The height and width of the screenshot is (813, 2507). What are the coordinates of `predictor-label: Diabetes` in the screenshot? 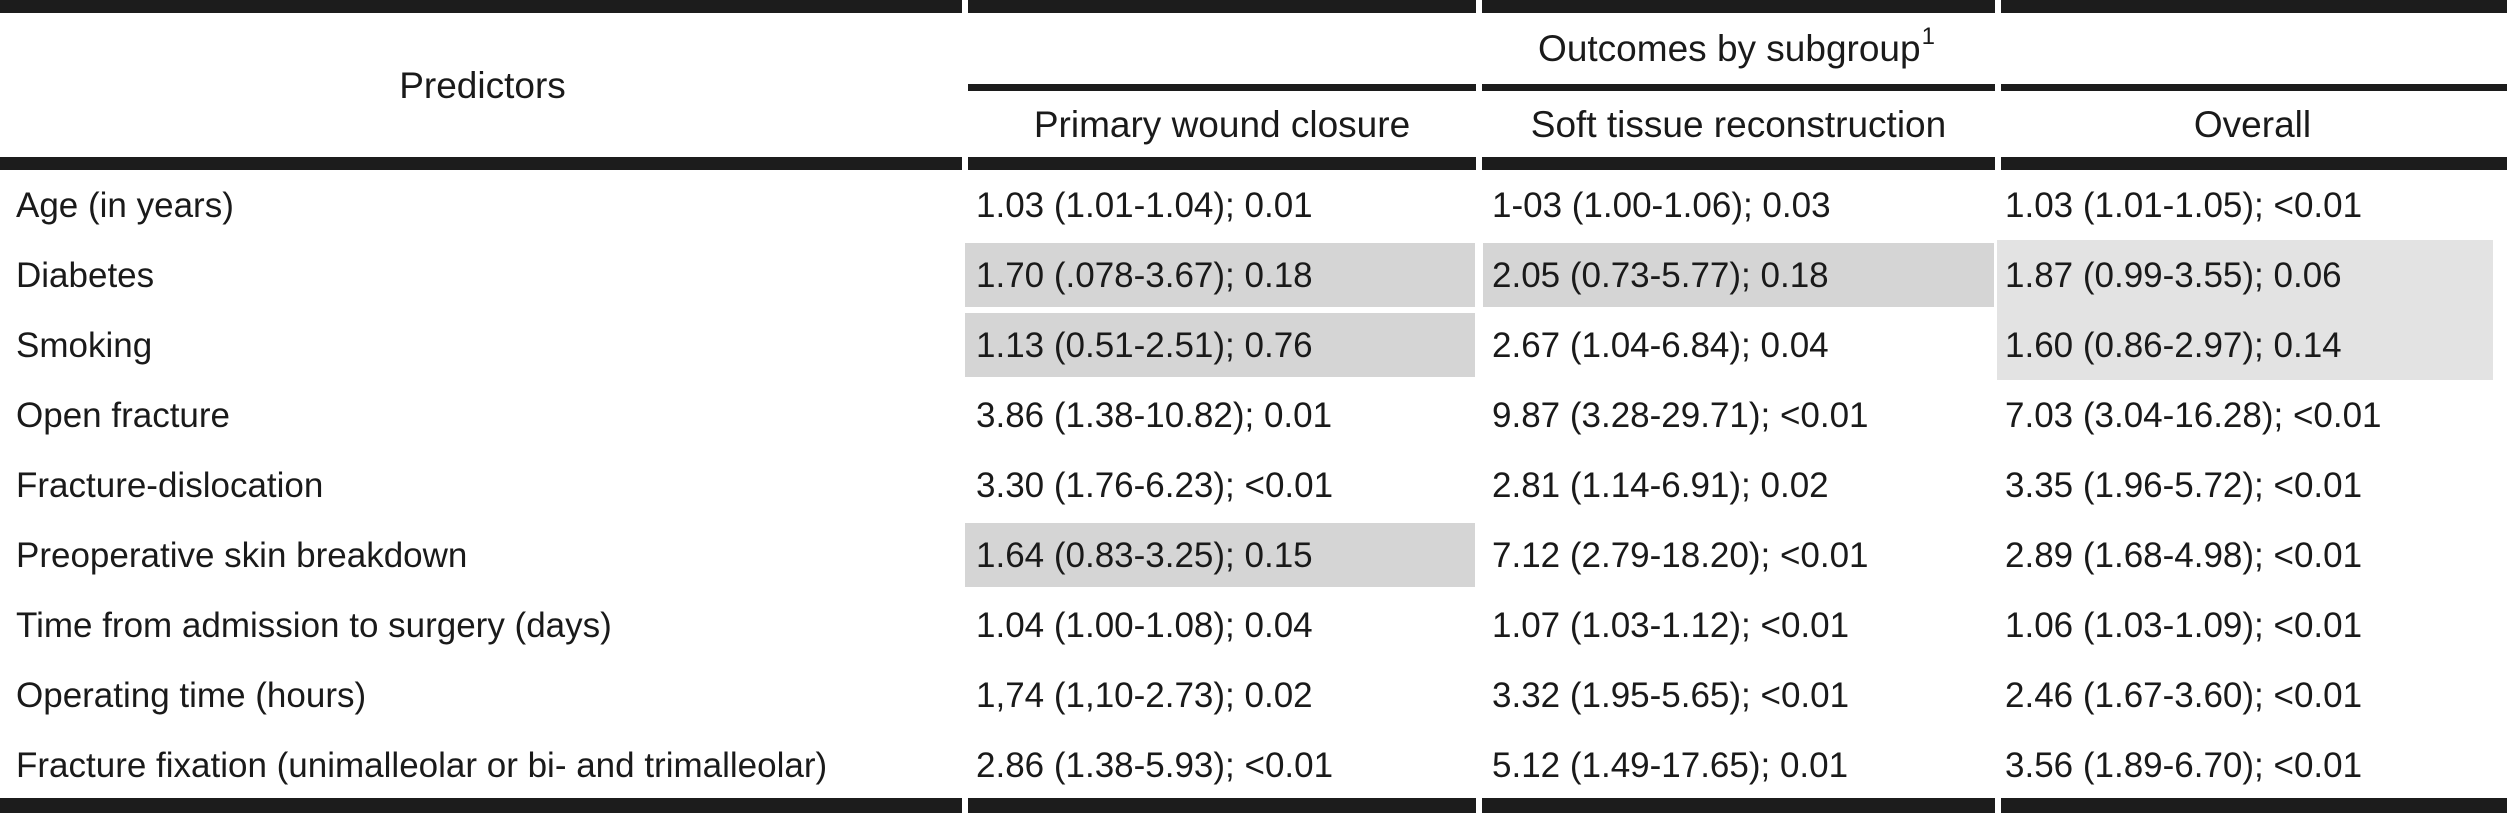 It's located at (85, 275).